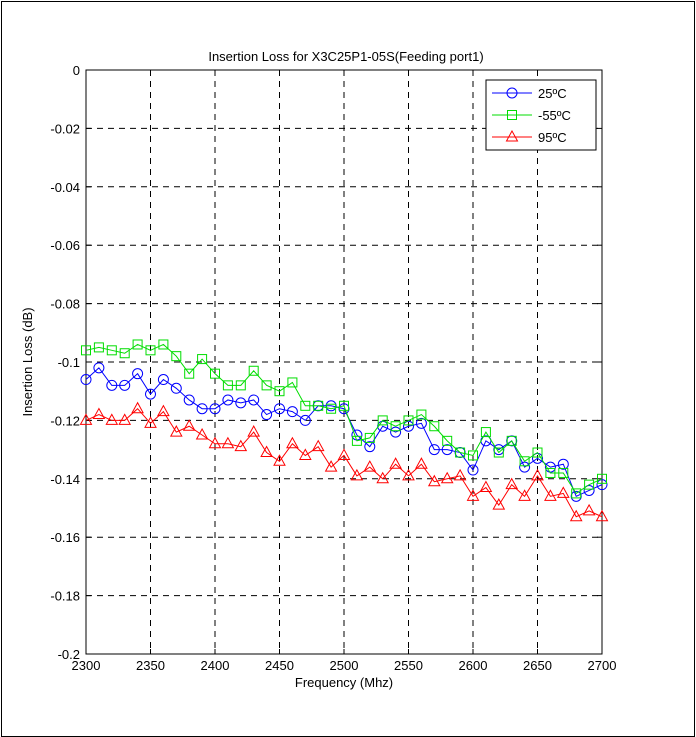 The height and width of the screenshot is (737, 696). What do you see at coordinates (65, 245) in the screenshot?
I see `y-tick-label: -0.06` at bounding box center [65, 245].